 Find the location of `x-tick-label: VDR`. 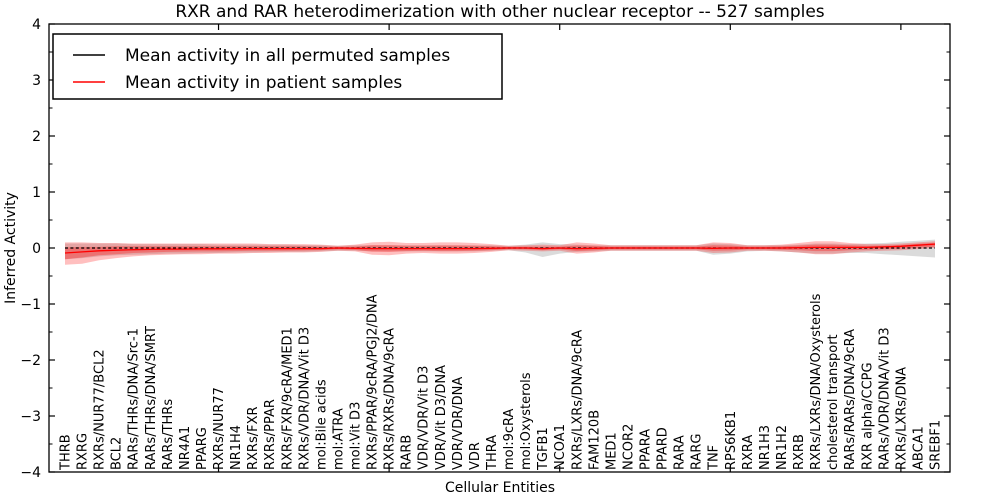

x-tick-label: VDR is located at coordinates (475, 456).